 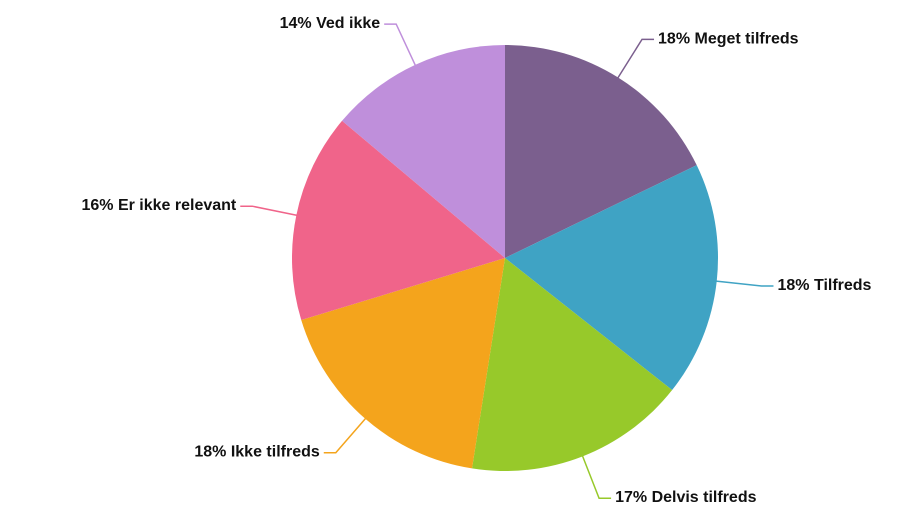 I want to click on slice-label: 16% Er ikke relevant, so click(x=158, y=205).